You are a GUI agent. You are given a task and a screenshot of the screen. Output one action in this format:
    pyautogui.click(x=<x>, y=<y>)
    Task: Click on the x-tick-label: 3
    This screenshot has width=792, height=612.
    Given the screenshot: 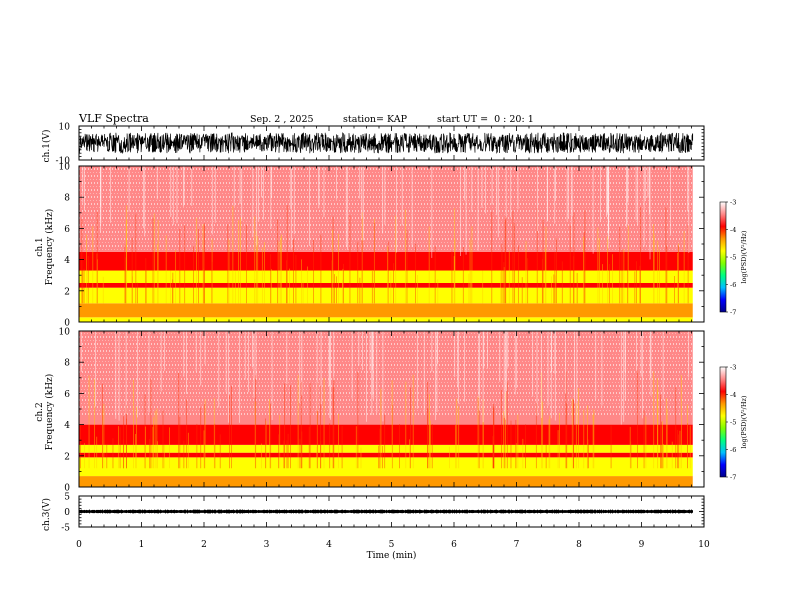 What is the action you would take?
    pyautogui.click(x=267, y=545)
    